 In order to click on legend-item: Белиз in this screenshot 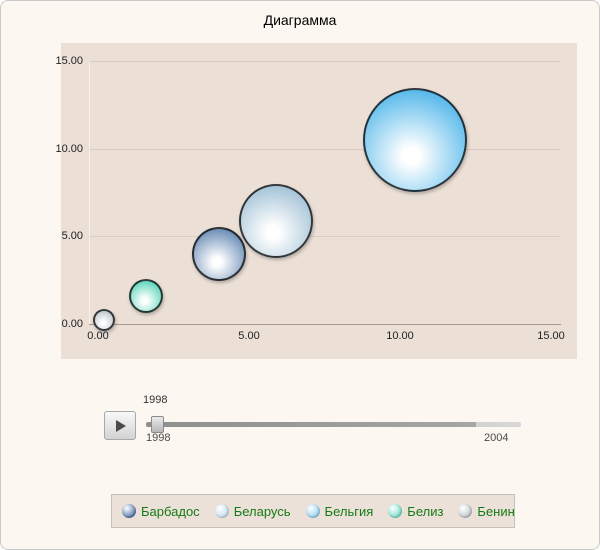, I will do `click(415, 511)`.